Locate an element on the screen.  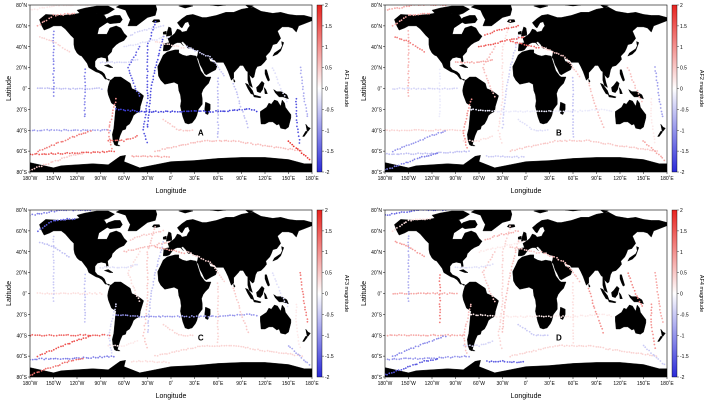
colorbar-tick-label: 1.5 is located at coordinates (328, 232).